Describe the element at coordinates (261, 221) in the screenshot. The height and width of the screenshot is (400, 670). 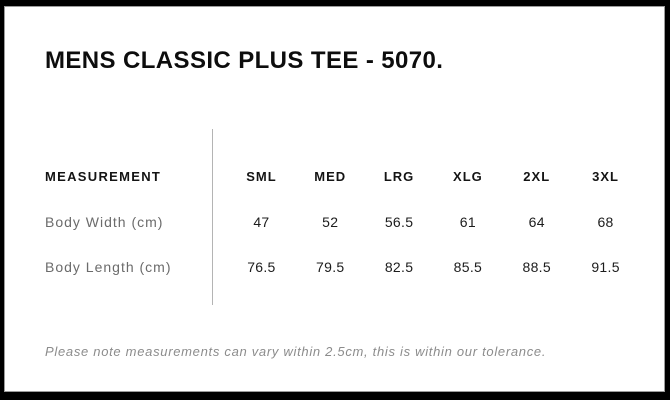
I see `cell-body-width-sml: 47` at that location.